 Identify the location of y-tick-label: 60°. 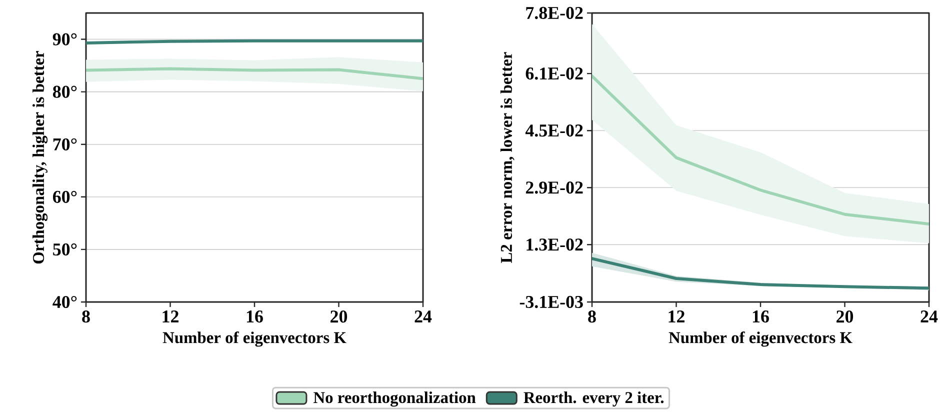
(64, 196).